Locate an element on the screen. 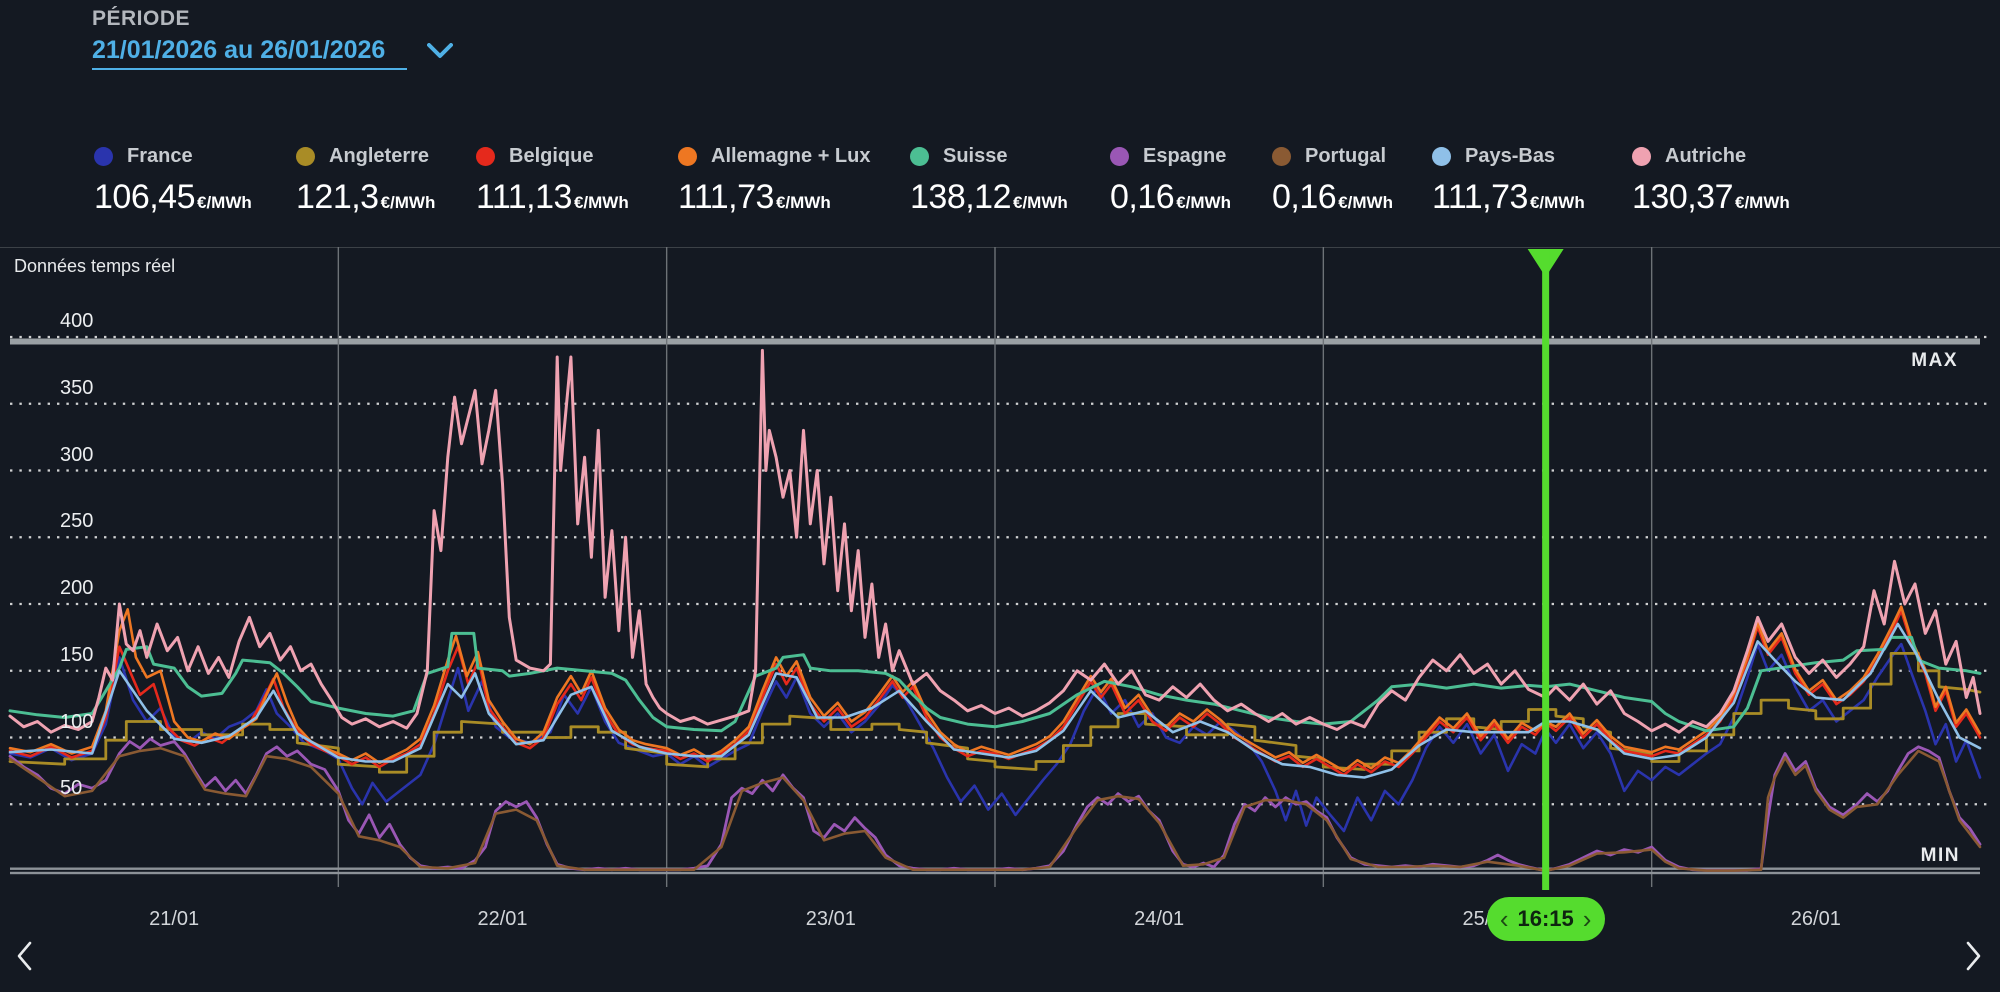  legend-country-name: Belgique is located at coordinates (551, 156).